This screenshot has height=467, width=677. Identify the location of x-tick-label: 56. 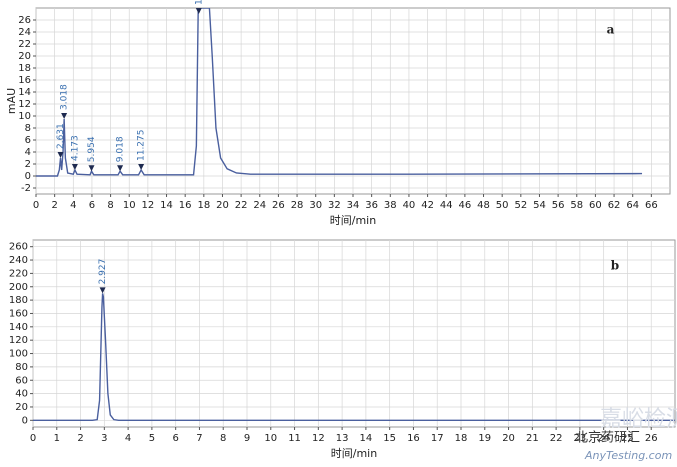
(558, 205).